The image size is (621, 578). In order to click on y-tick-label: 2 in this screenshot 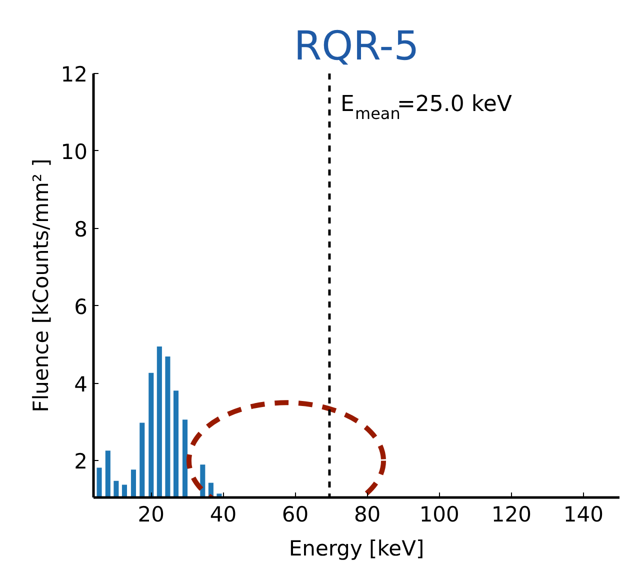, I will do `click(81, 462)`.